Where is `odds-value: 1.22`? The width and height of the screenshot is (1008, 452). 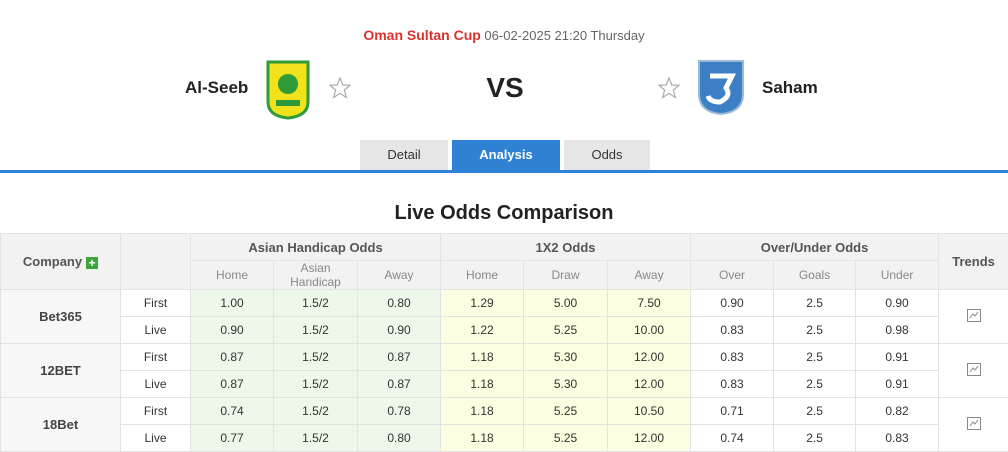 odds-value: 1.22 is located at coordinates (482, 330).